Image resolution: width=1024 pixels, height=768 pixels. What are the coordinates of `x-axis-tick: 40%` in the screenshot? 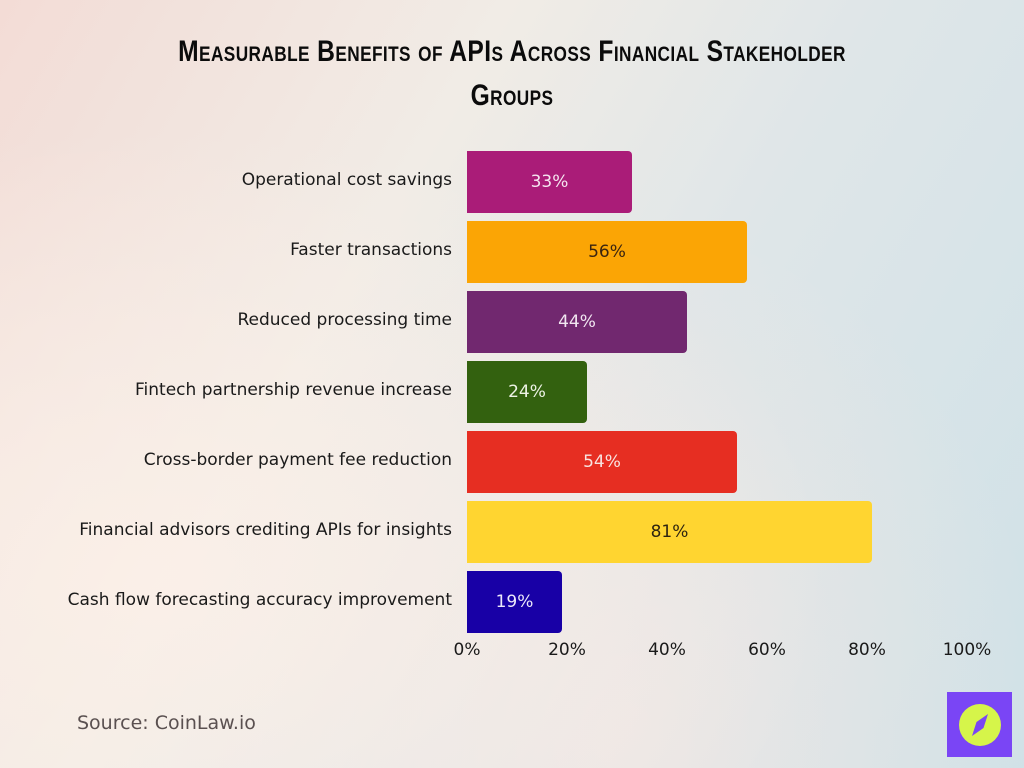 It's located at (667, 650).